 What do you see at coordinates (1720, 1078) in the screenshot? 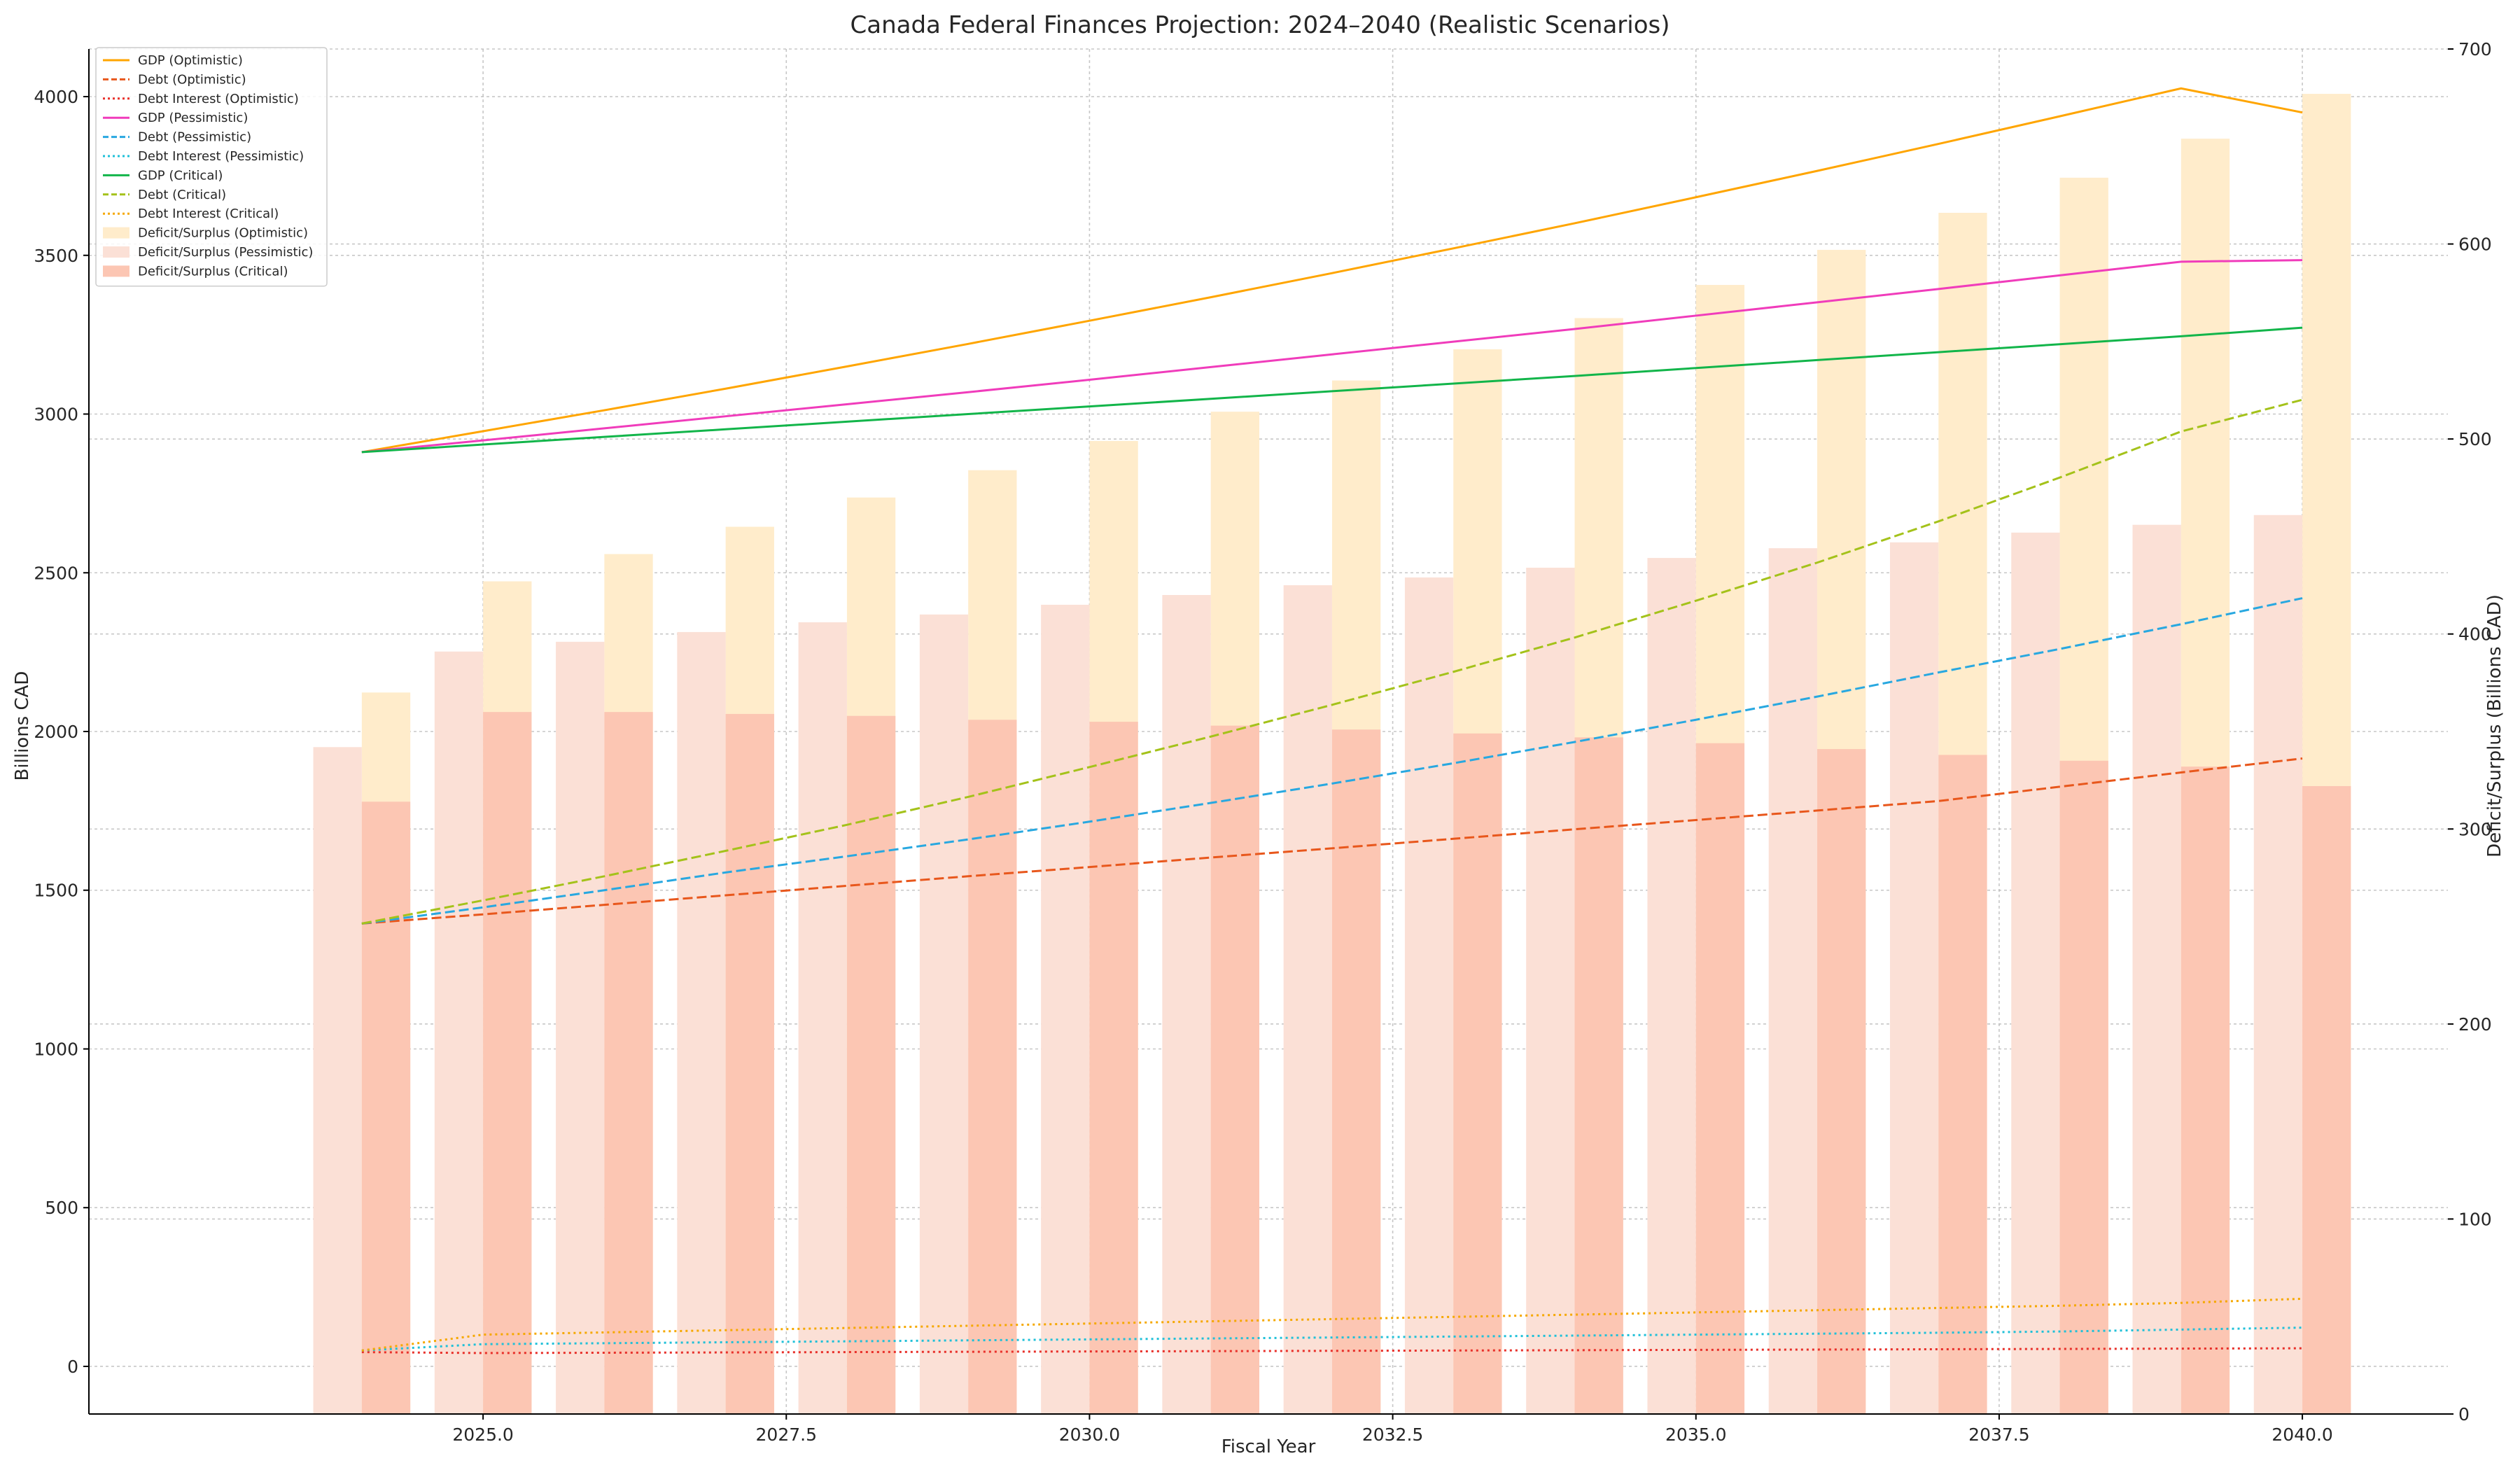
I see `bar-series2-2035` at bounding box center [1720, 1078].